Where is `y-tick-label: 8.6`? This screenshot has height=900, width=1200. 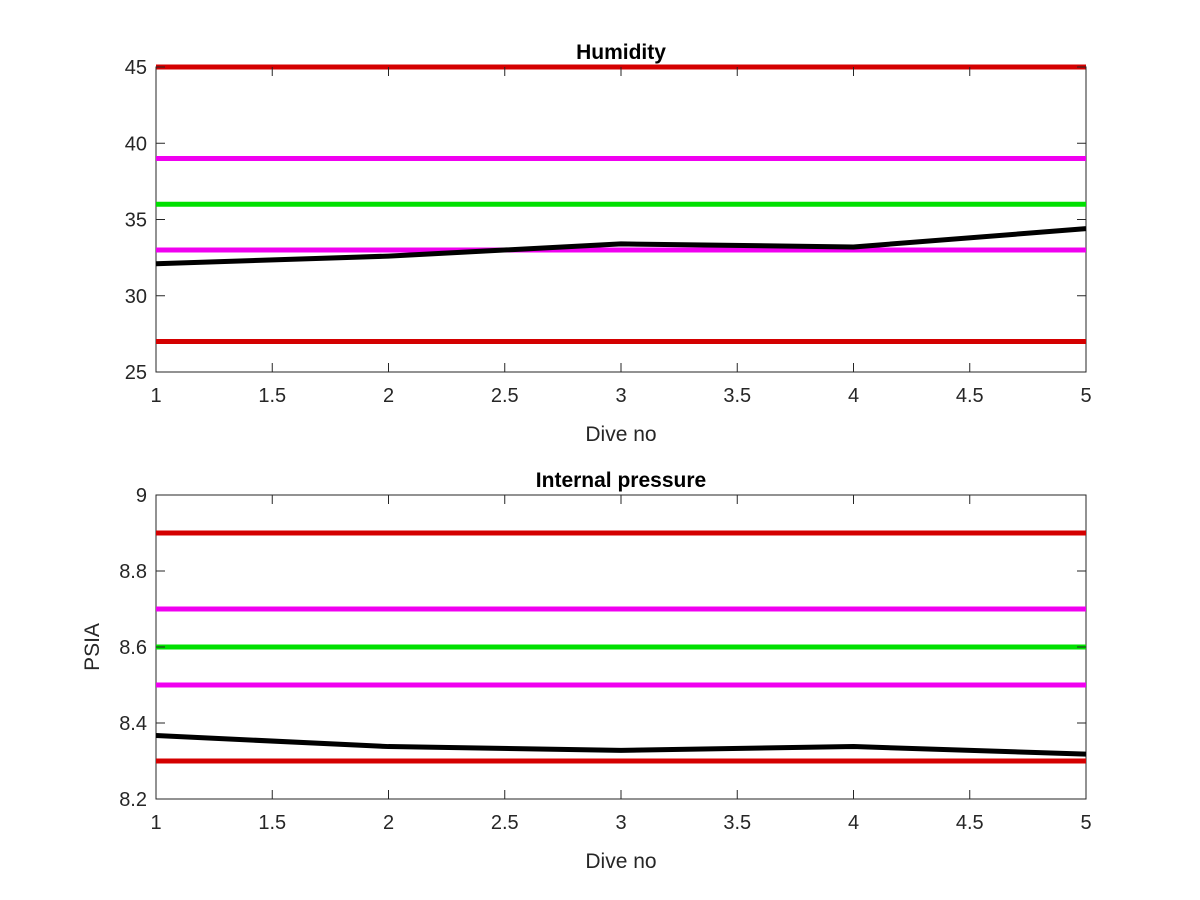
y-tick-label: 8.6 is located at coordinates (133, 648).